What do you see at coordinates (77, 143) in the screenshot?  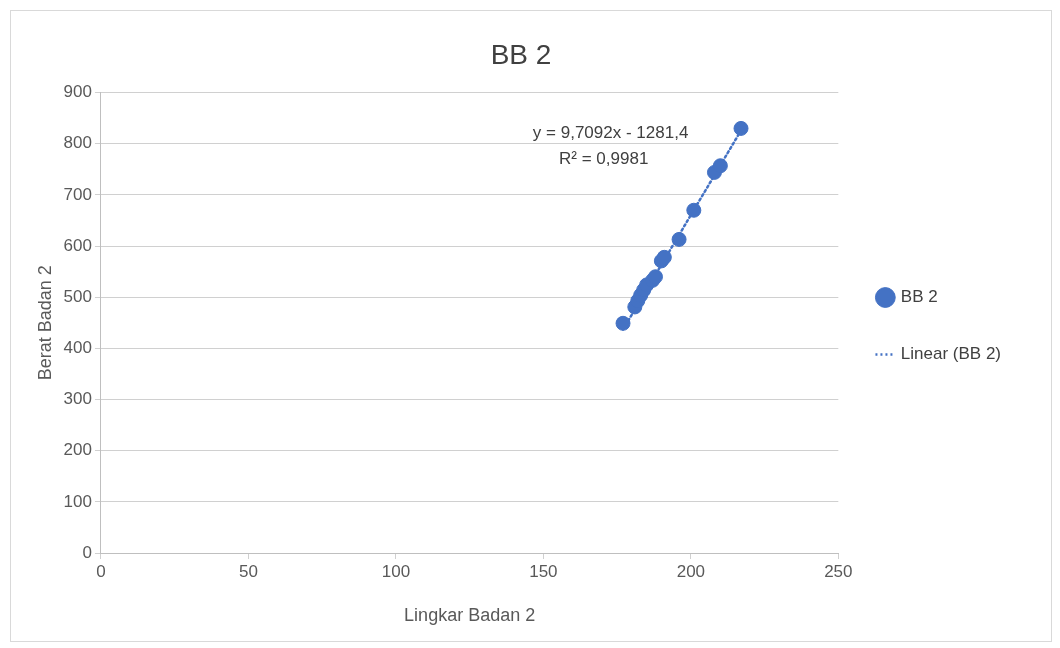 I see `y-tick-label: 800` at bounding box center [77, 143].